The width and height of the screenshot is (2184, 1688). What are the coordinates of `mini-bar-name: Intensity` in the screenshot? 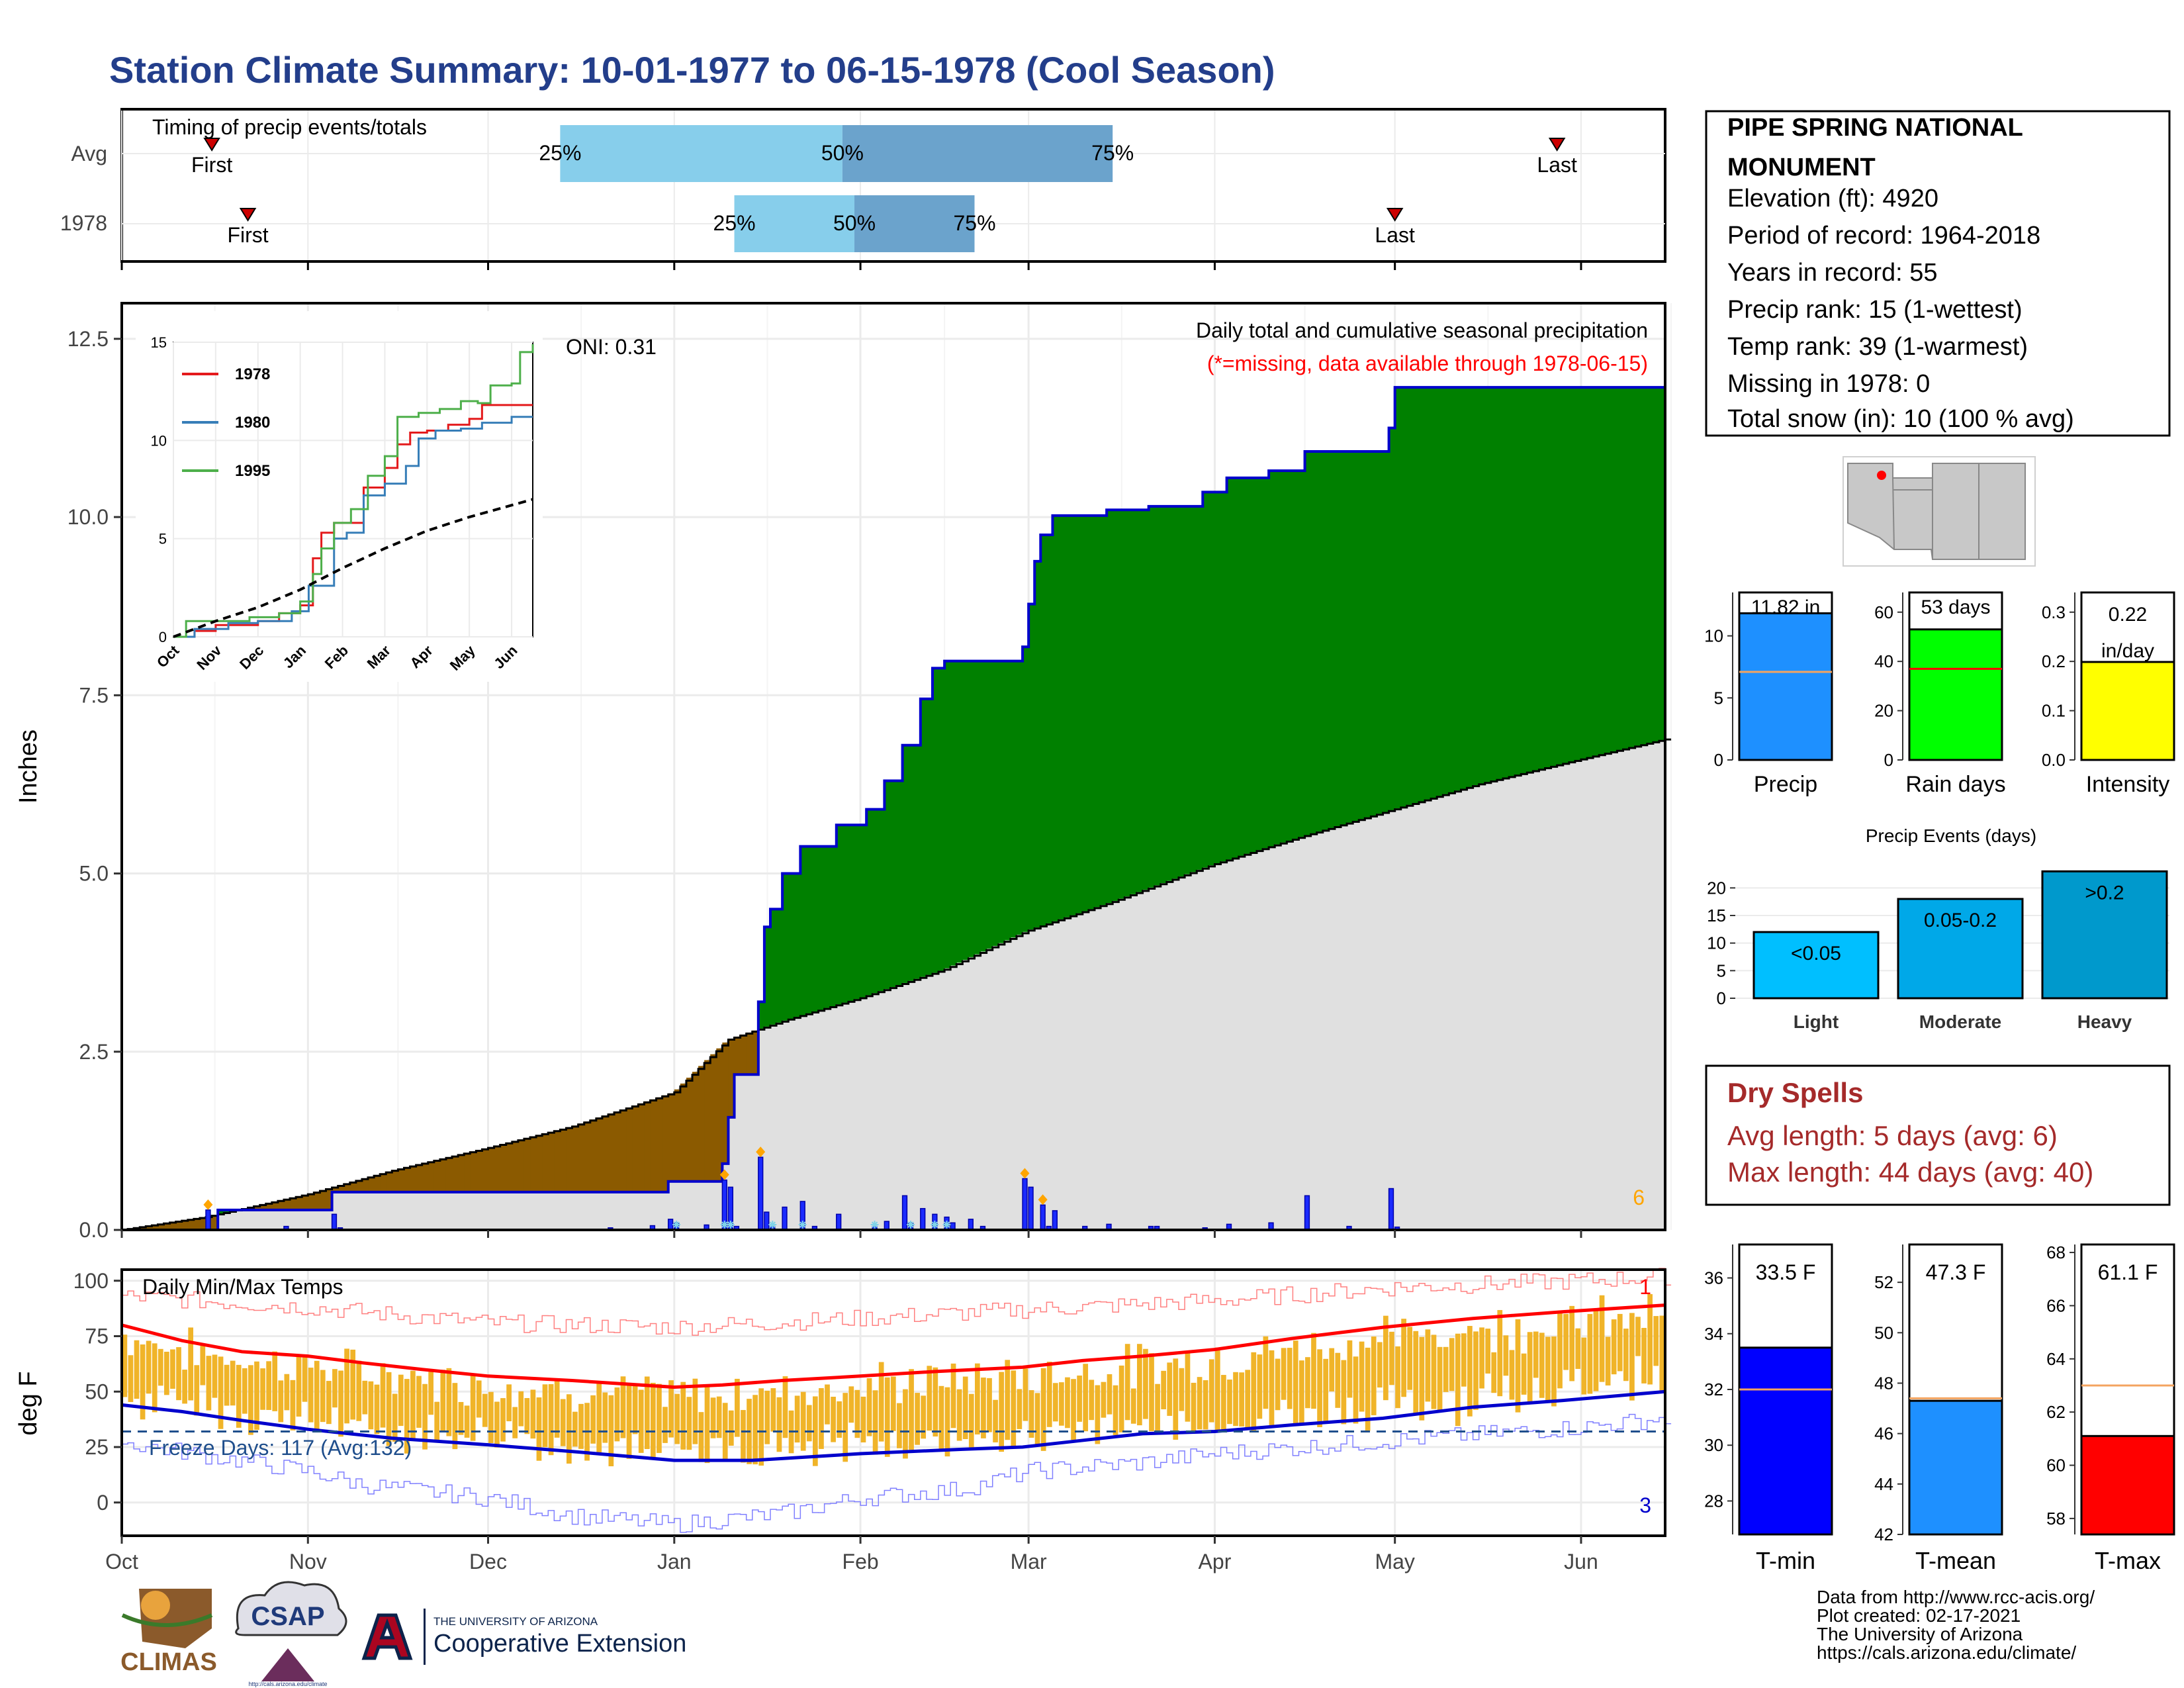 It's located at (2128, 784).